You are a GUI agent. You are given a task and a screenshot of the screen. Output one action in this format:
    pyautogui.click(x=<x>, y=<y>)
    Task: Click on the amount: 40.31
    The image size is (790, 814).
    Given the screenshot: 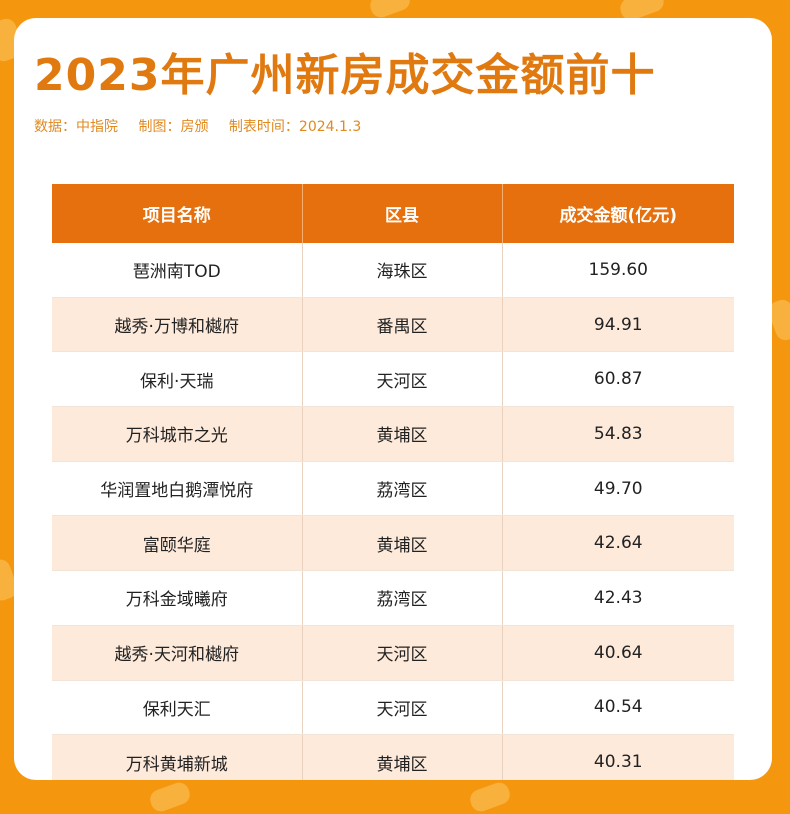 What is the action you would take?
    pyautogui.click(x=618, y=757)
    